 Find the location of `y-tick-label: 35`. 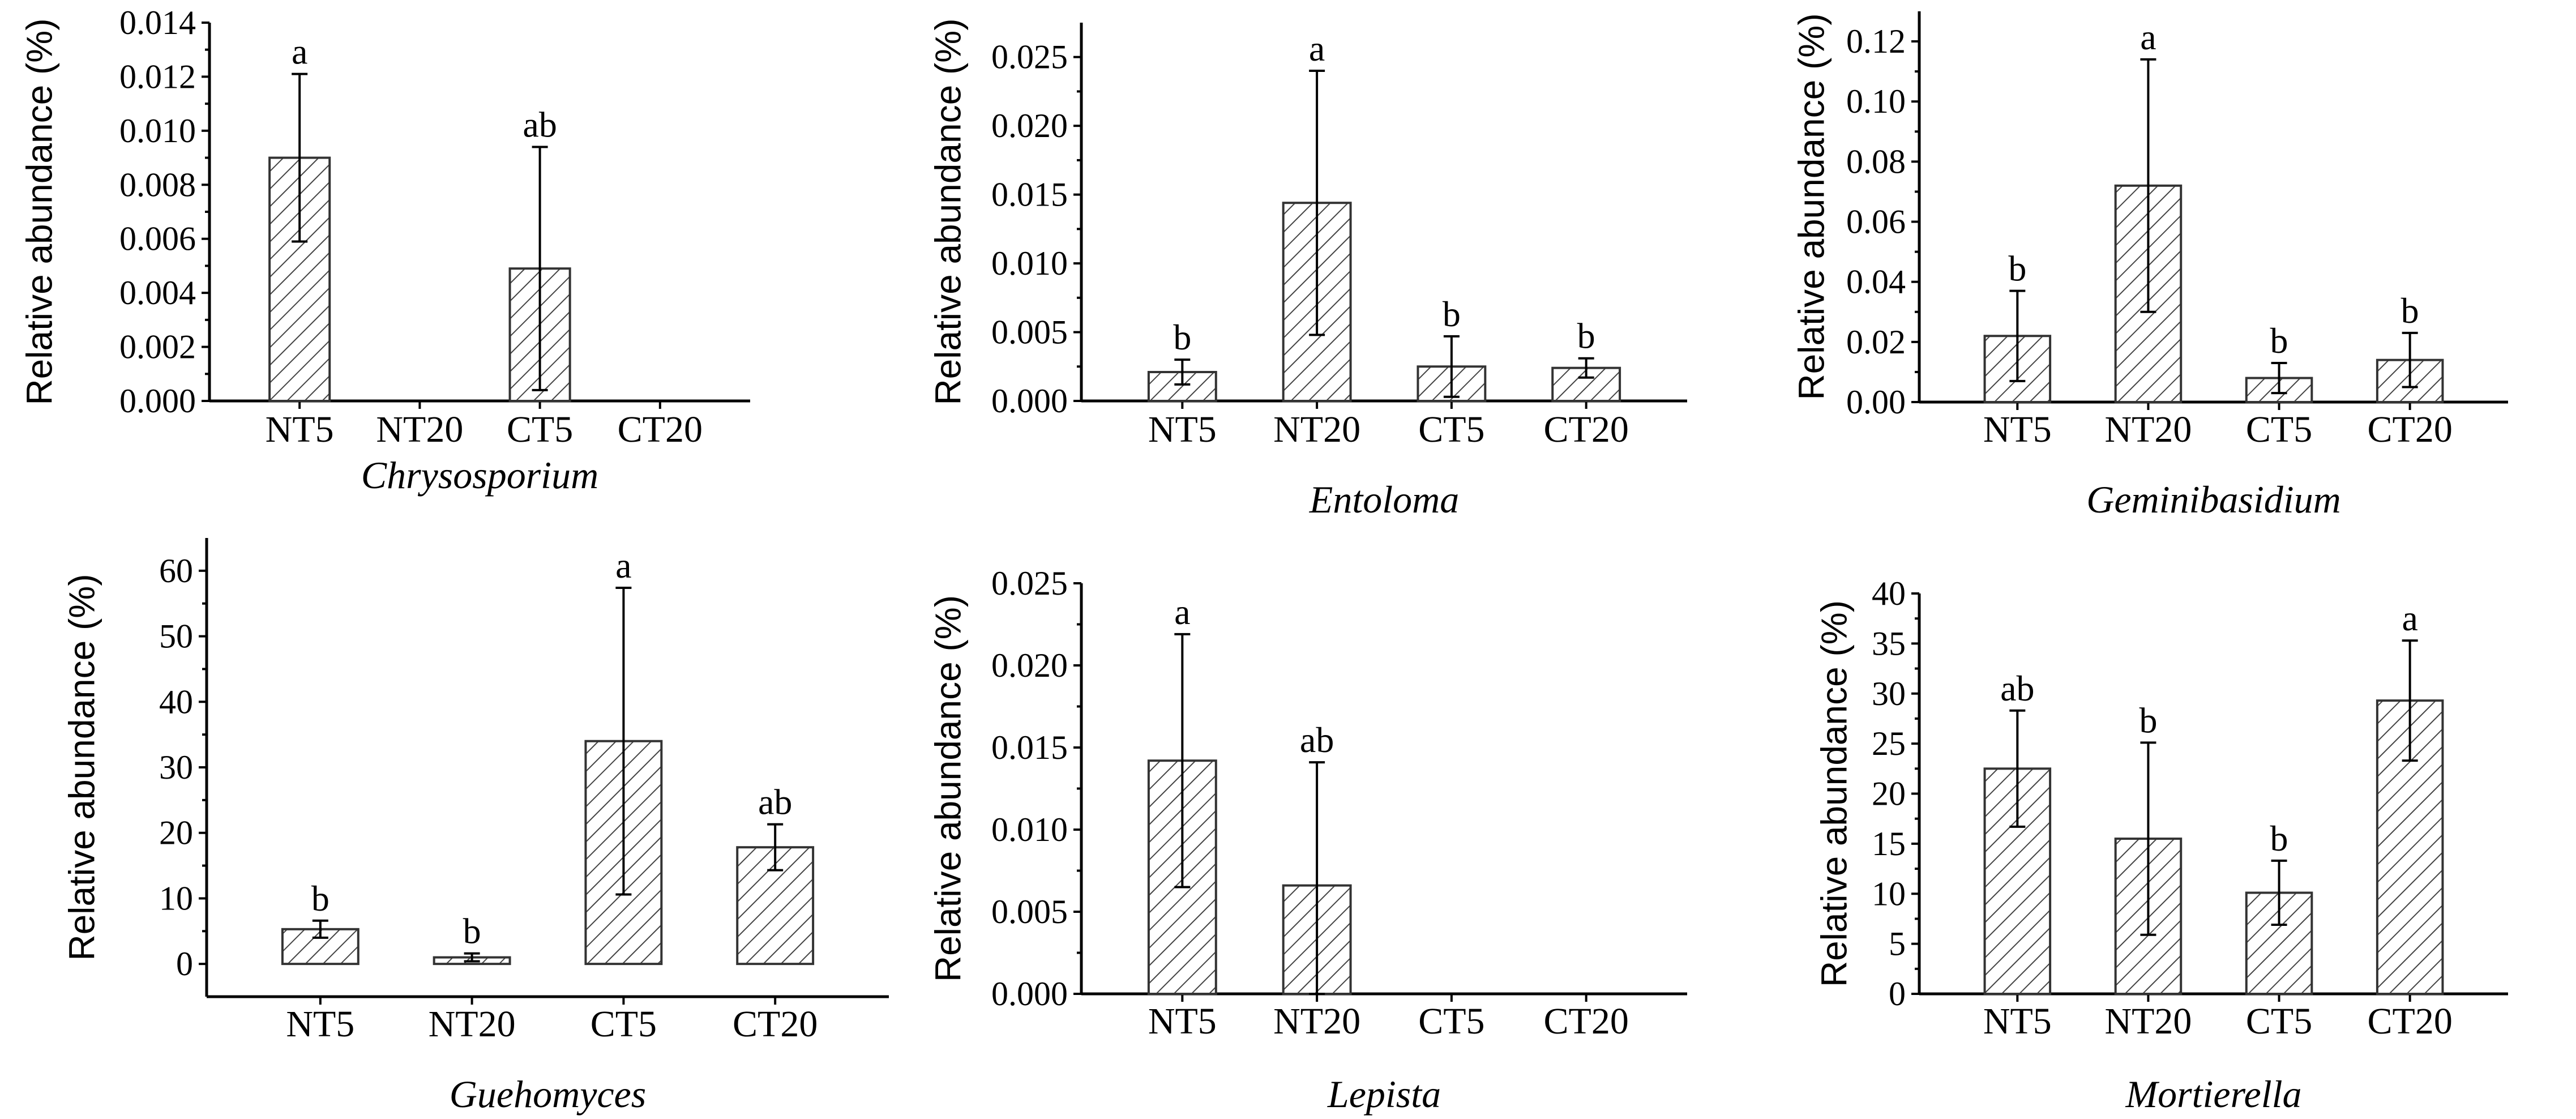

y-tick-label: 35 is located at coordinates (1889, 643).